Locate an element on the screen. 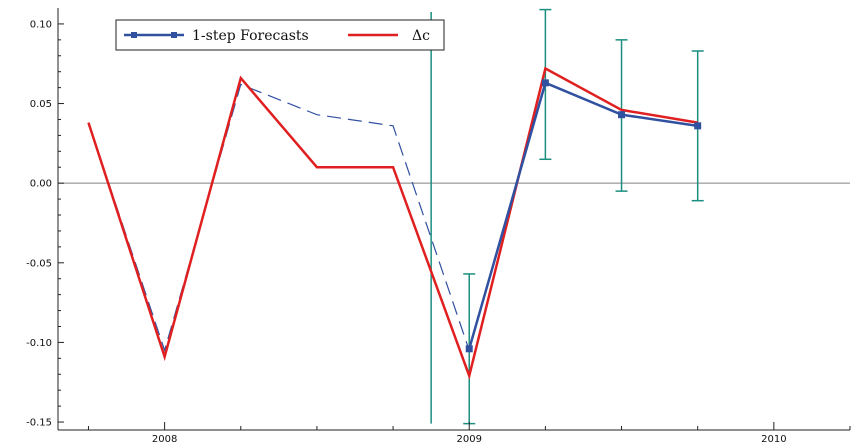 This screenshot has width=852, height=447. y-tick-label-0: 0.10 is located at coordinates (41, 24).